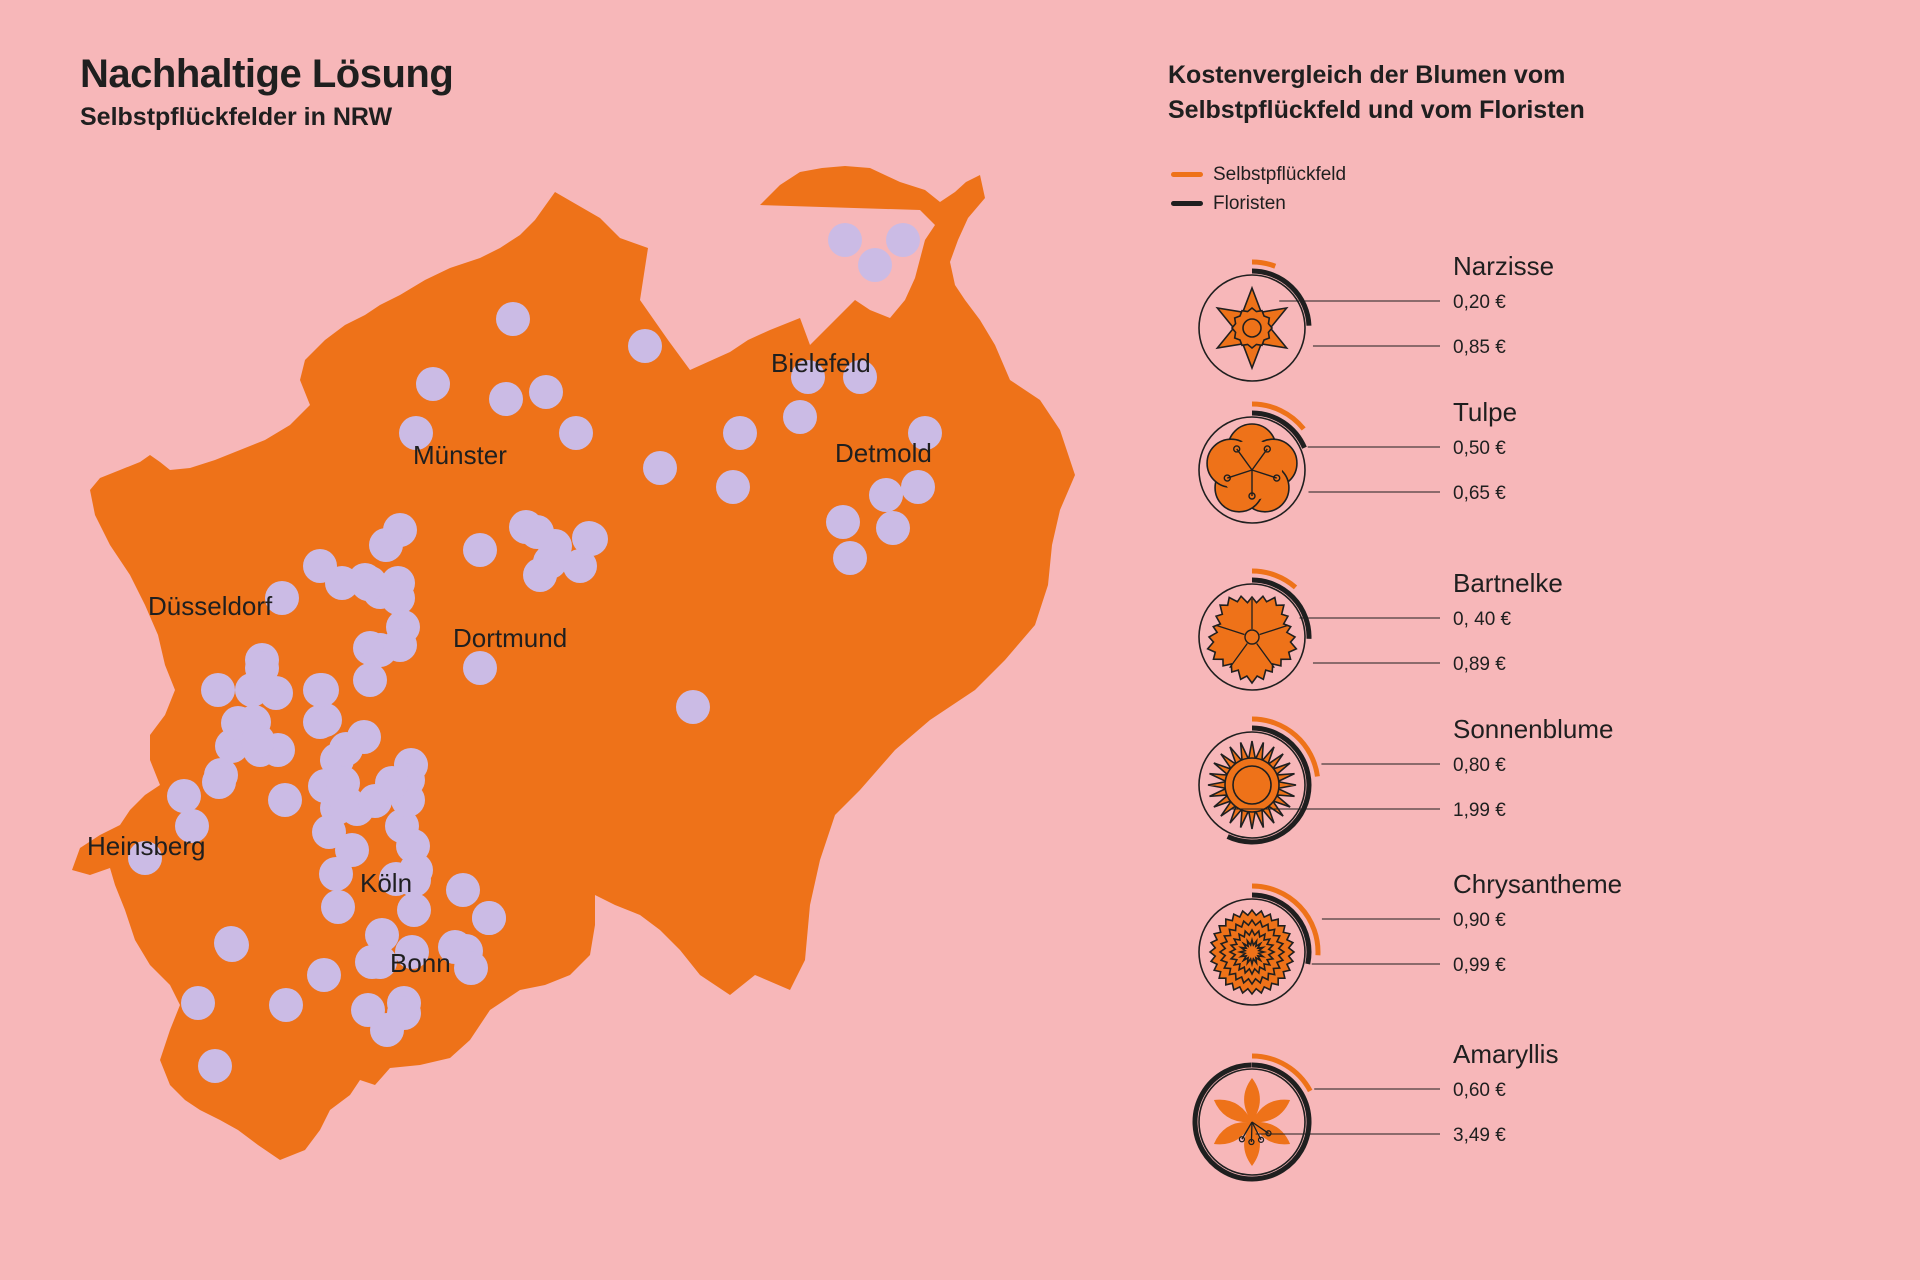 The image size is (1920, 1280). I want to click on city-label: Bielefeld, so click(821, 363).